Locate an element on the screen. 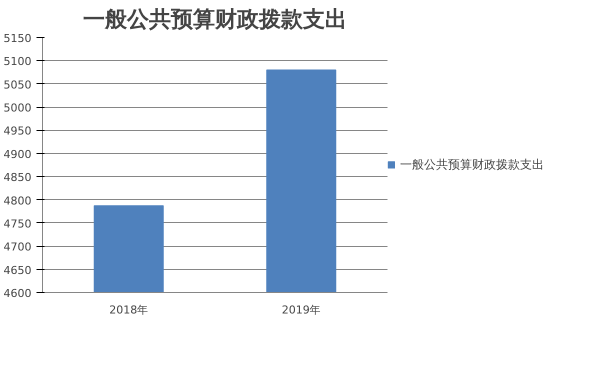  y-tick-label: 4650 is located at coordinates (18, 270).